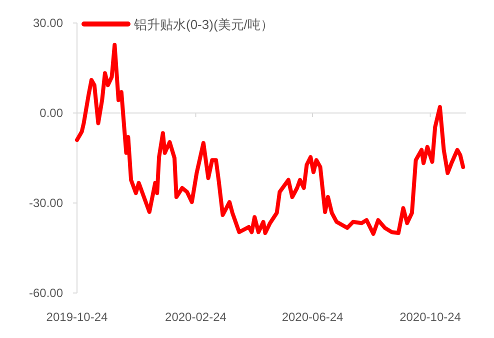  I want to click on y-tick-label: -60.00, so click(46, 293).